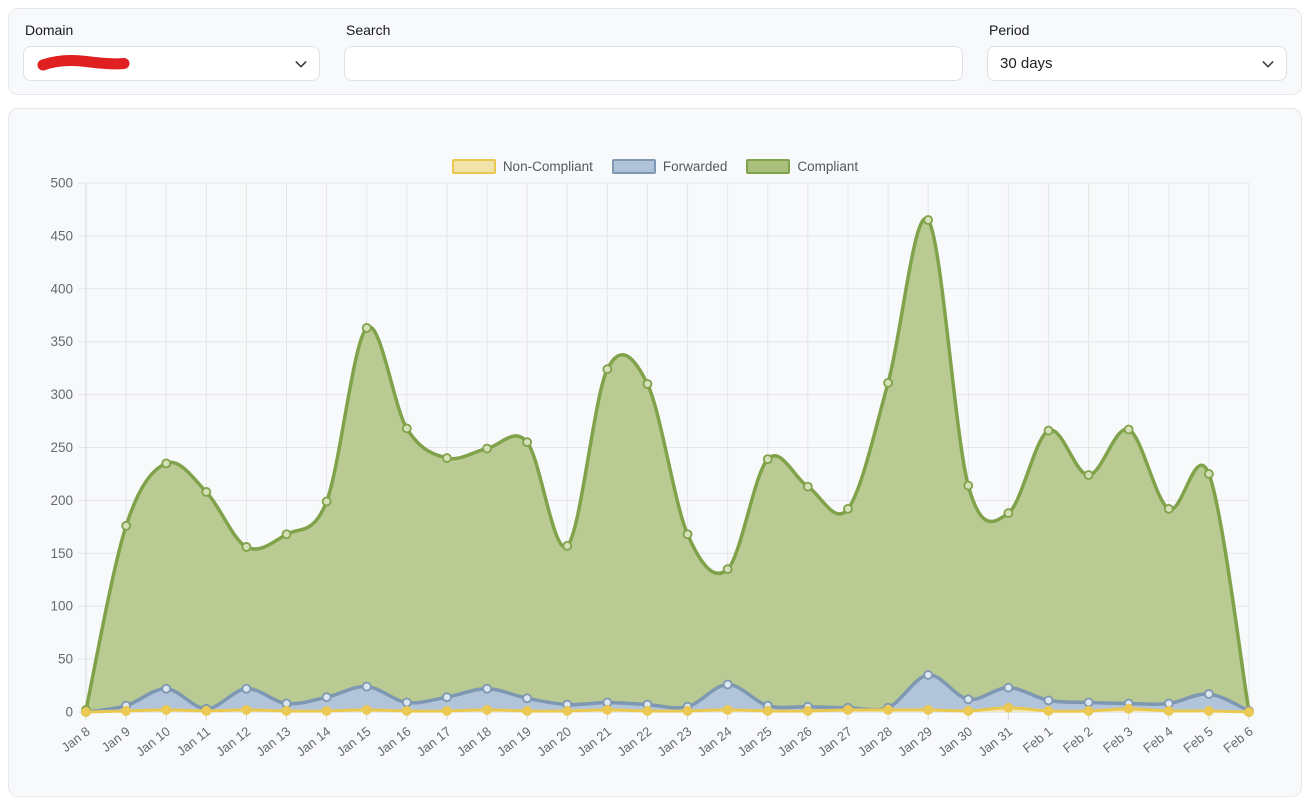 The width and height of the screenshot is (1310, 807). I want to click on svg-text: 150, so click(61, 553).